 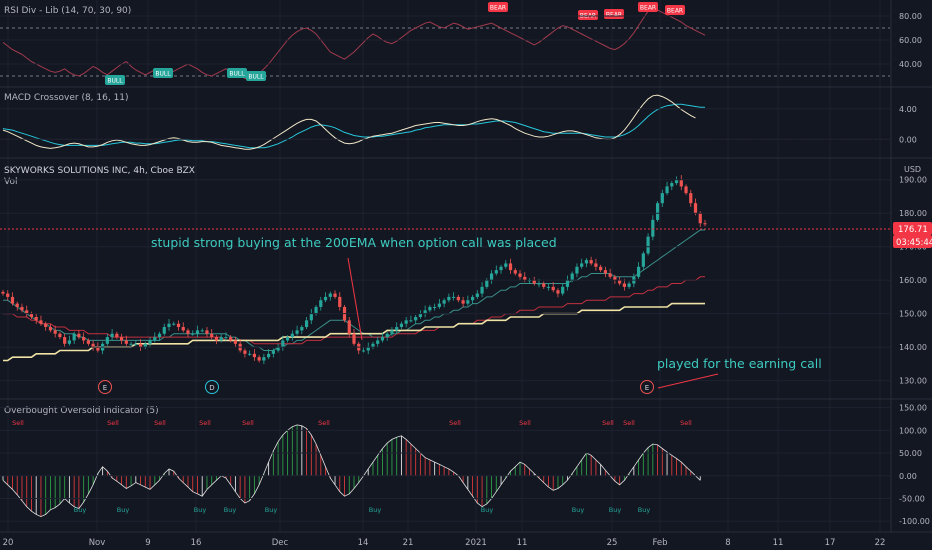 What do you see at coordinates (913, 381) in the screenshot?
I see `price-tick-label-6: 130.00` at bounding box center [913, 381].